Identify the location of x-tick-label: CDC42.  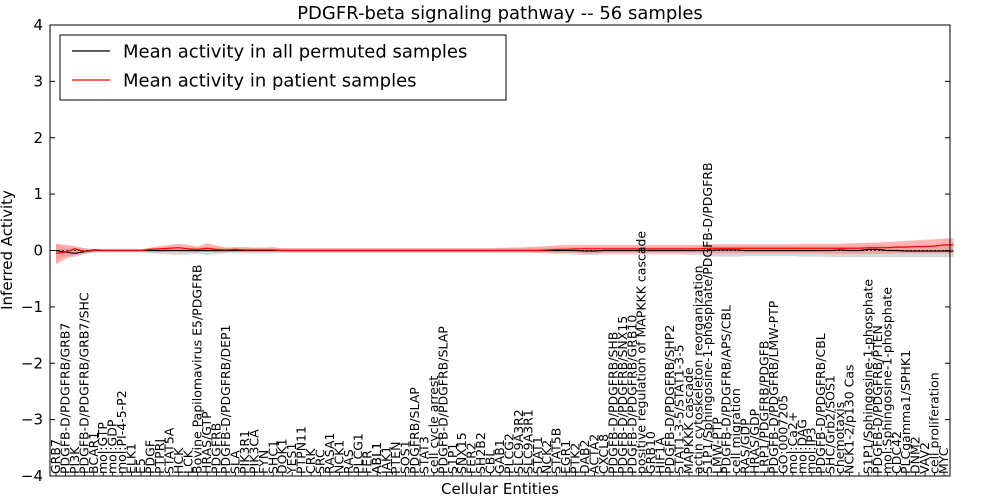
(896, 452).